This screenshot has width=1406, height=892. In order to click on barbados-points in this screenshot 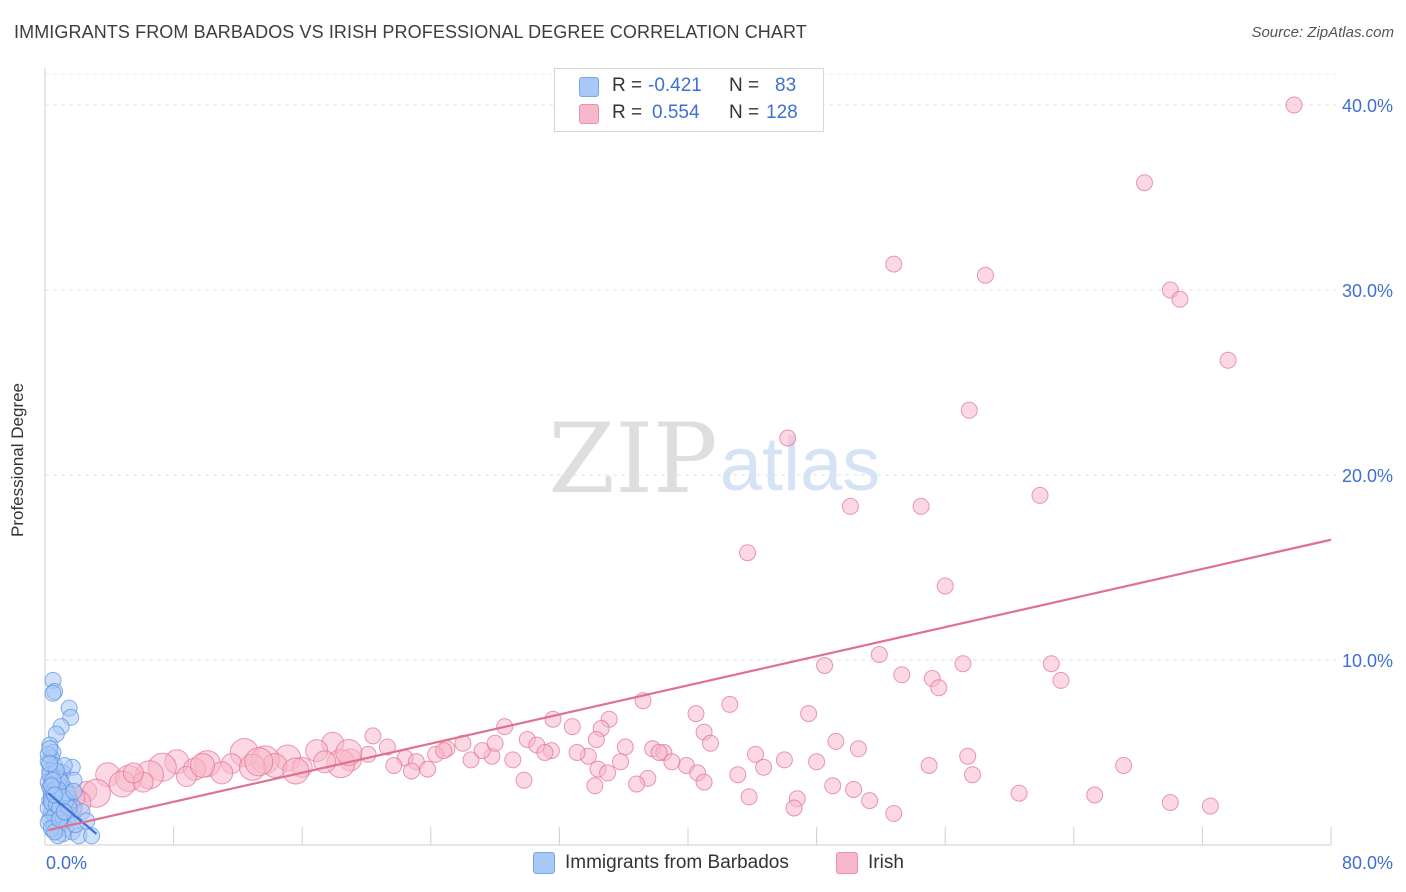, I will do `click(70, 758)`.